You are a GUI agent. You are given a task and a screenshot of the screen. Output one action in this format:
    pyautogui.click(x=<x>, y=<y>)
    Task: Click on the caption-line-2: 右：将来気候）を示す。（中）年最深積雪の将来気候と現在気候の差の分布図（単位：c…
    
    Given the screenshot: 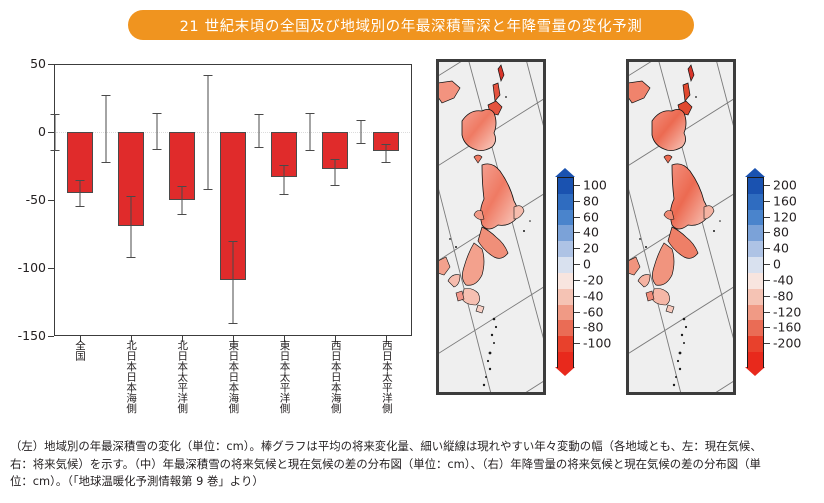 What is the action you would take?
    pyautogui.click(x=385, y=463)
    